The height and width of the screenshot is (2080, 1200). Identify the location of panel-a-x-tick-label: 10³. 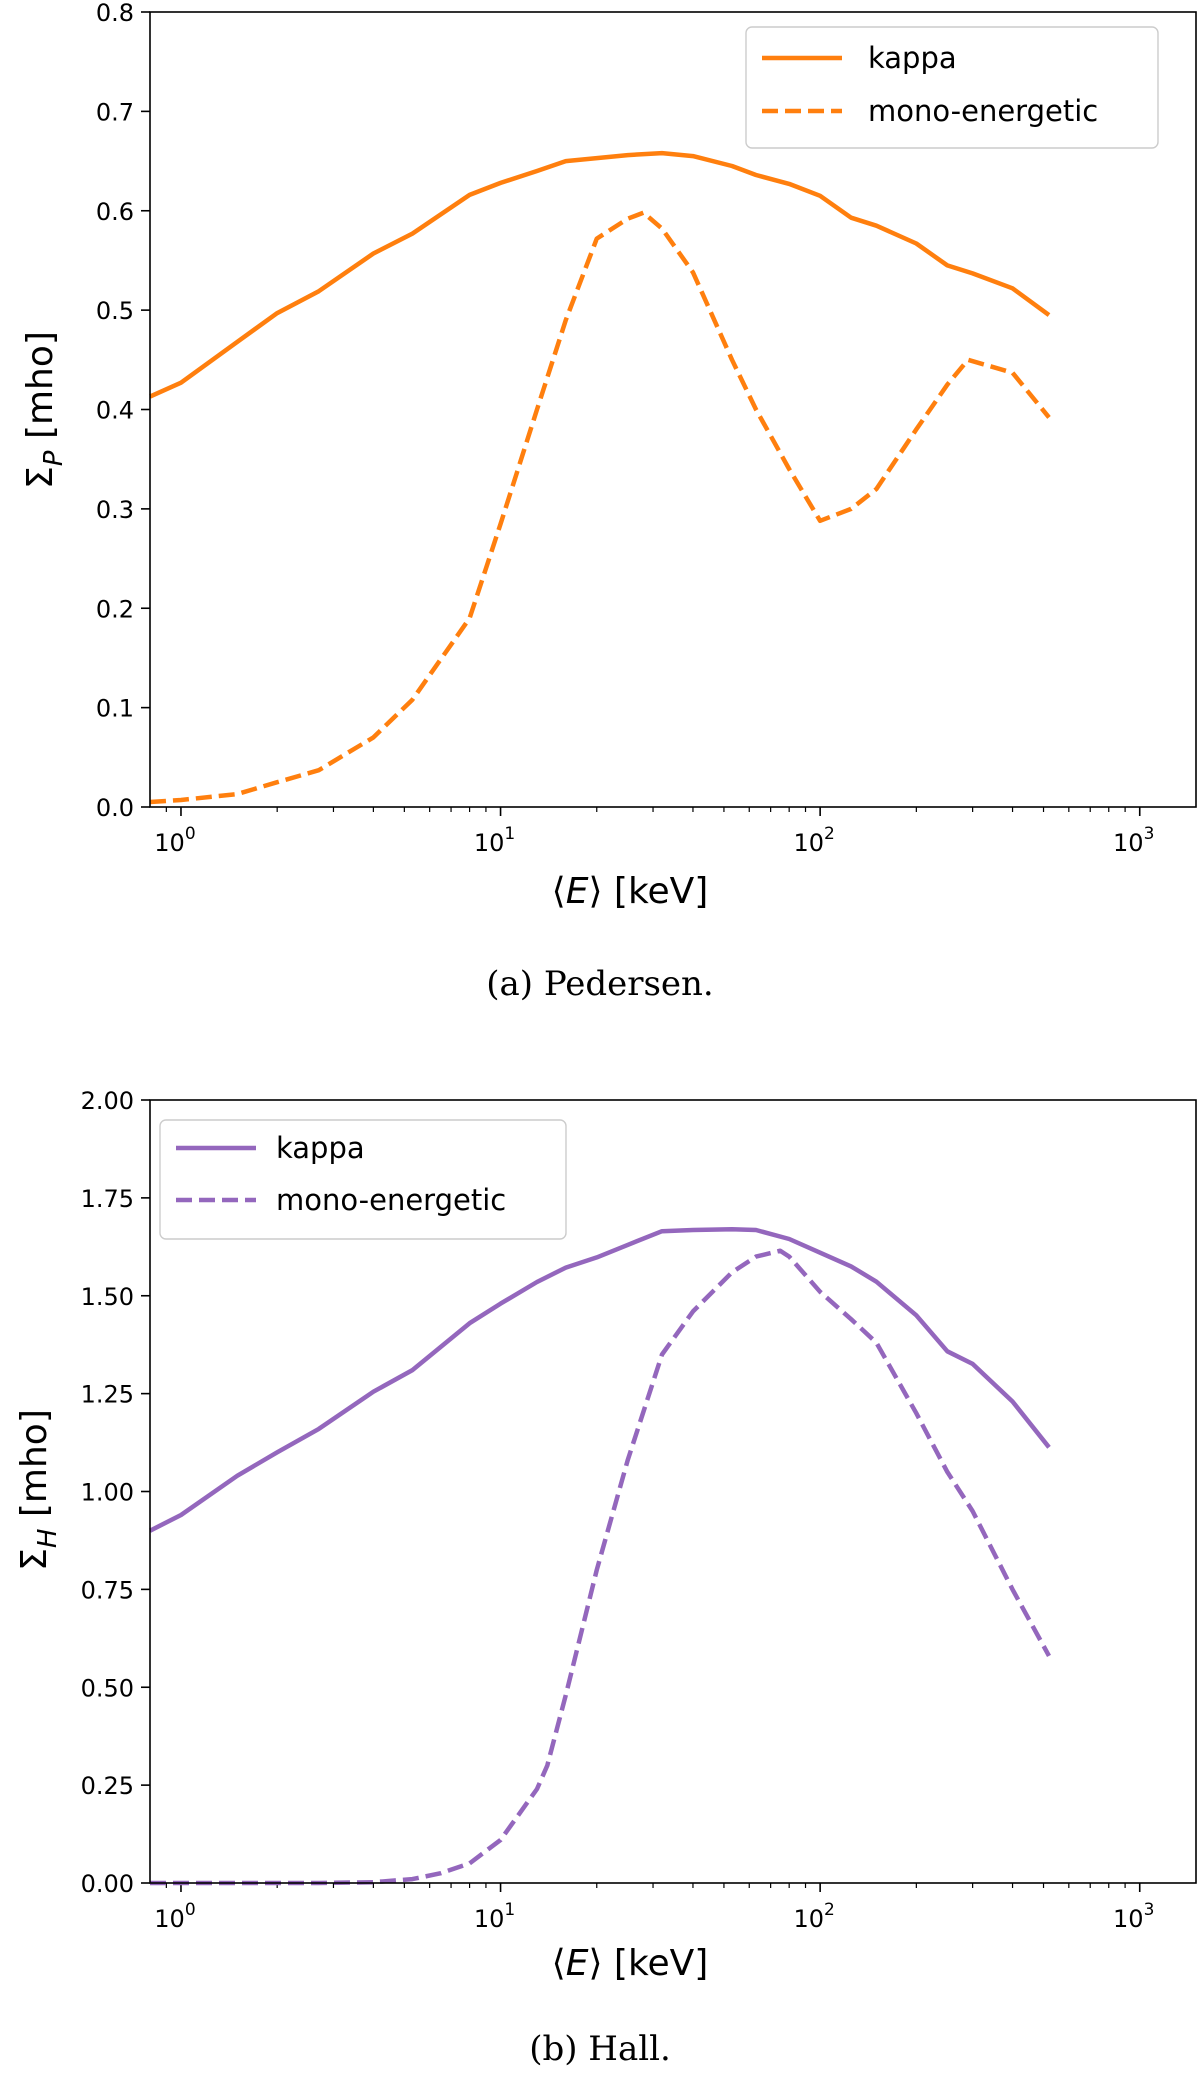
(1133, 840).